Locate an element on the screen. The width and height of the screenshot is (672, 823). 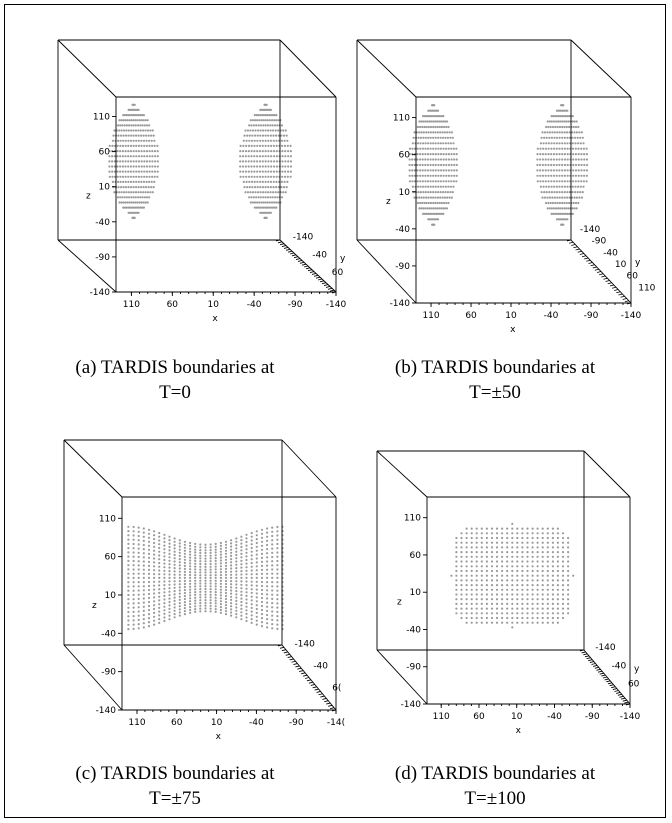
panel-d-z-tick-label: -90 is located at coordinates (413, 668).